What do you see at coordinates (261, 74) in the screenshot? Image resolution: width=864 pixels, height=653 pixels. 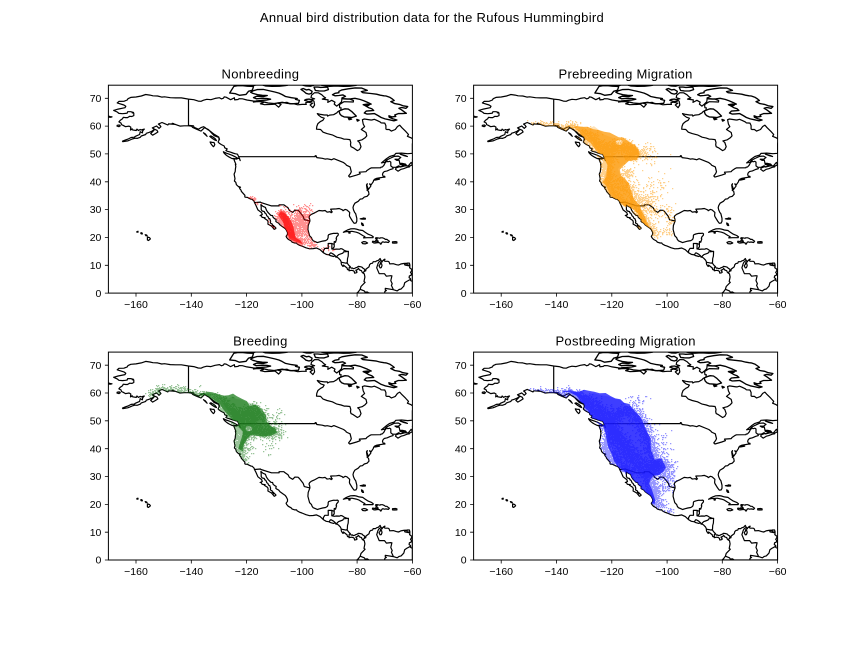 I see `svg-text: Nonbreeding` at bounding box center [261, 74].